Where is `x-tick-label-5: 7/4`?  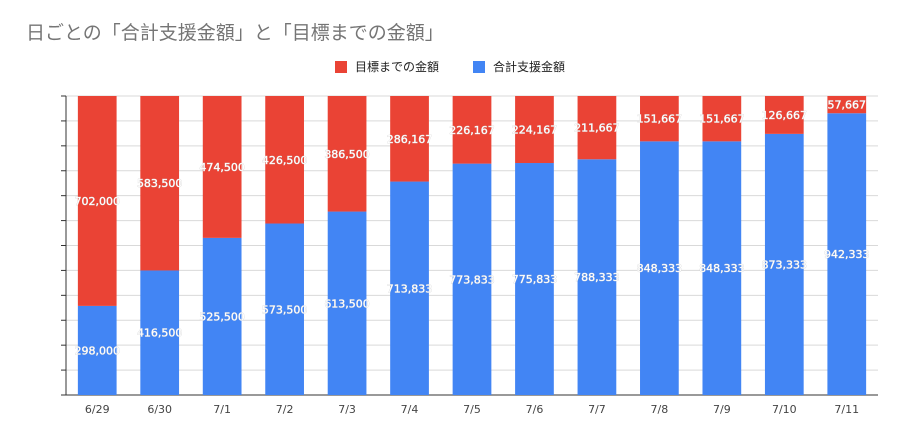 x-tick-label-5: 7/4 is located at coordinates (410, 409).